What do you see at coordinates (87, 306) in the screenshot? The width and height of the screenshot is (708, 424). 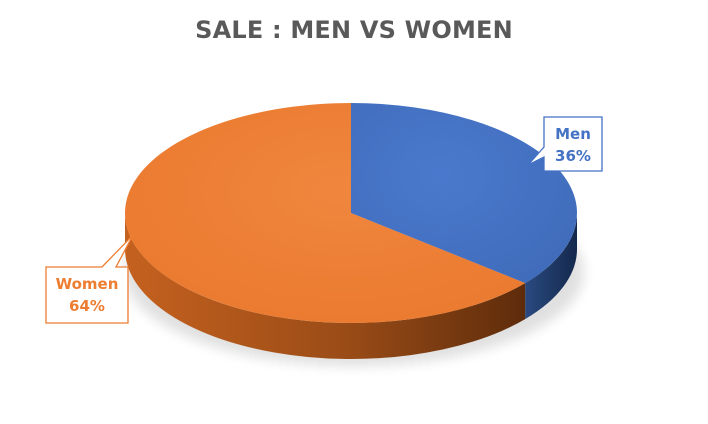 I see `callout-percent: 64%` at bounding box center [87, 306].